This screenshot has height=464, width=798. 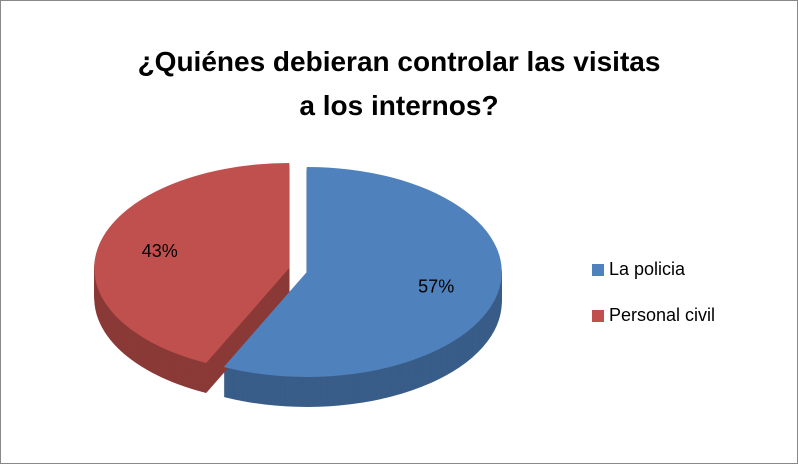 I want to click on legend-label: La policia, so click(x=647, y=269).